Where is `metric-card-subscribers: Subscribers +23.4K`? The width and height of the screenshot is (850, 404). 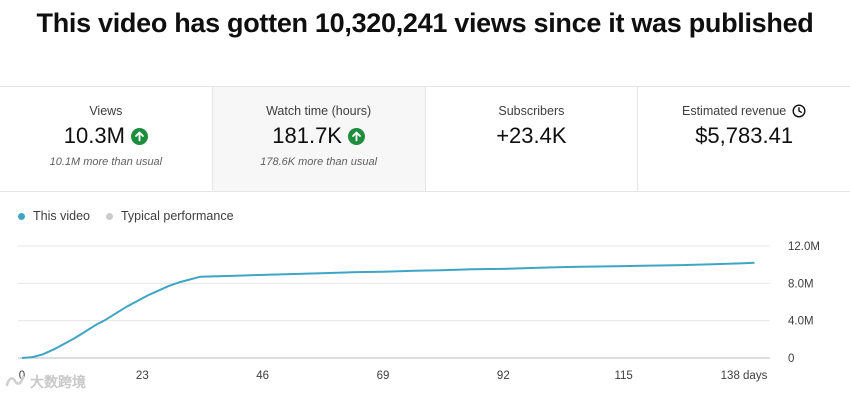 metric-card-subscribers: Subscribers +23.4K is located at coordinates (531, 139).